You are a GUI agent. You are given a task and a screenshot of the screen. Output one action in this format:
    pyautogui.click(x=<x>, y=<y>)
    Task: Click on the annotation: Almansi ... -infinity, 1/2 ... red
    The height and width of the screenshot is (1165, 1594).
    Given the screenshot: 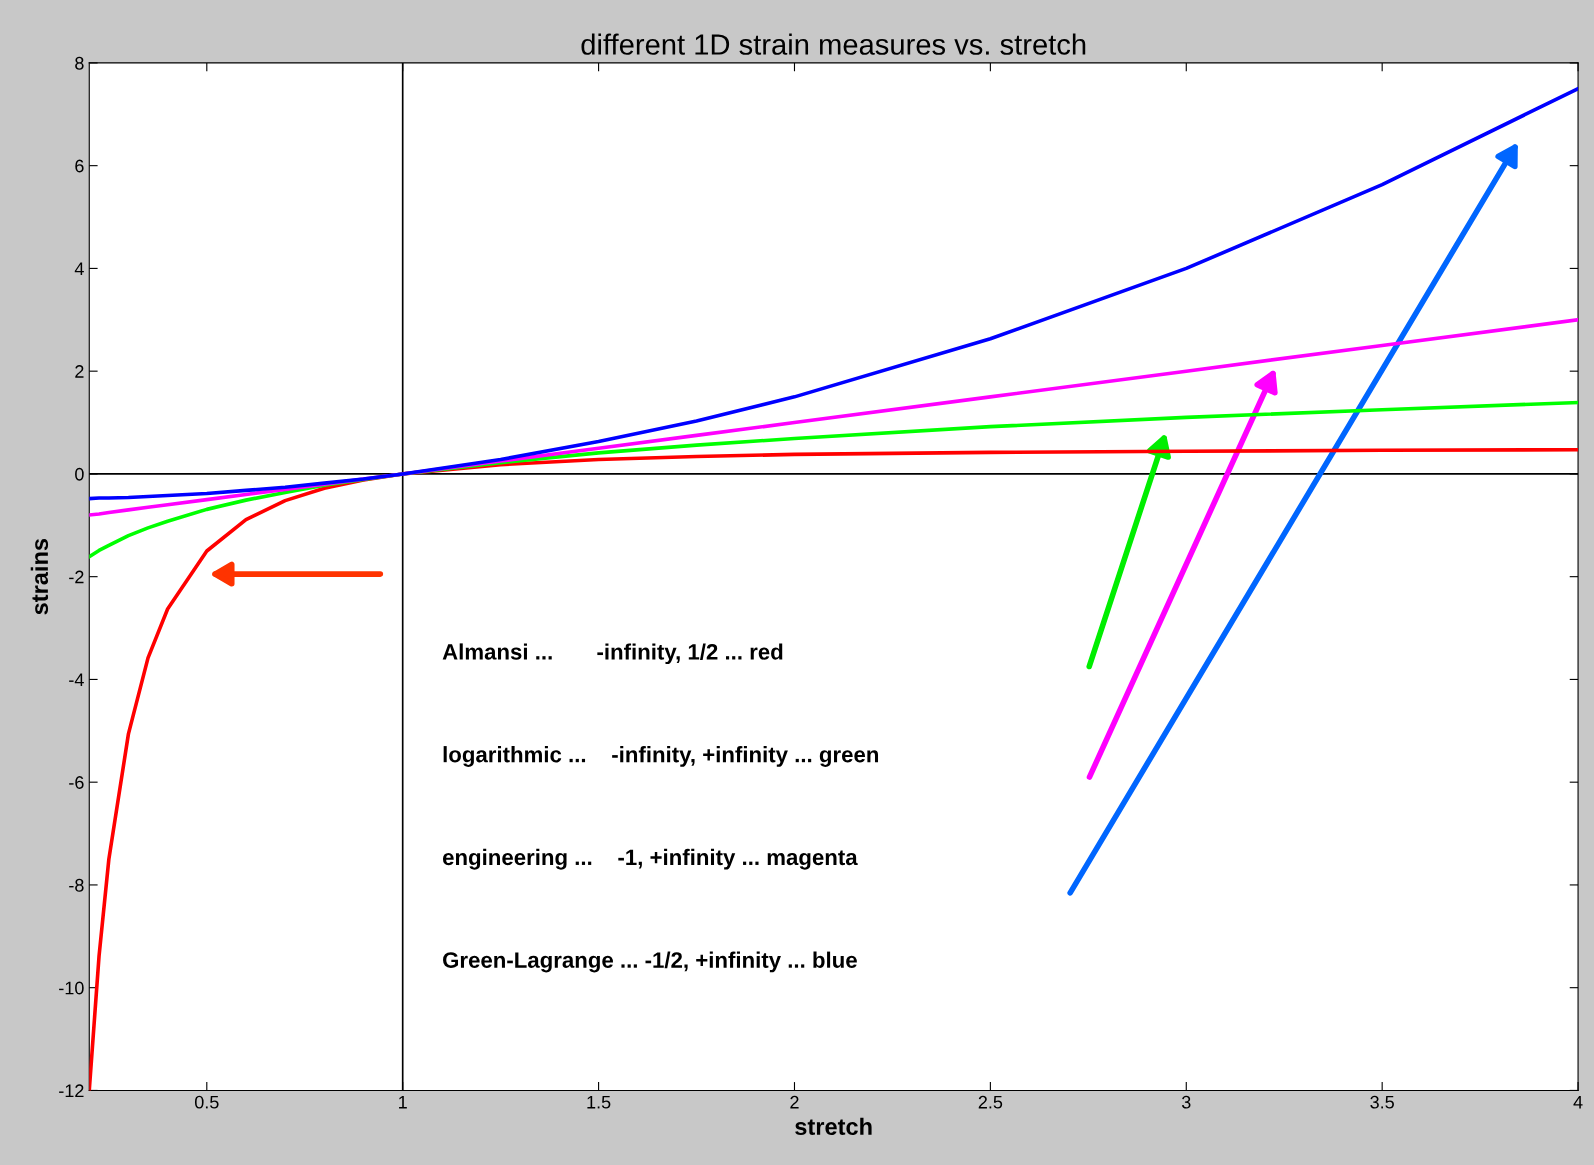 What is the action you would take?
    pyautogui.click(x=612, y=654)
    